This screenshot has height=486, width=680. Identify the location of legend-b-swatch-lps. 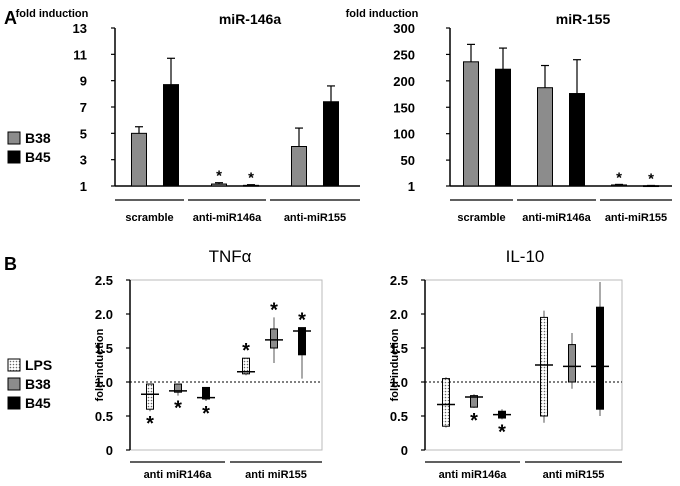
(14, 365).